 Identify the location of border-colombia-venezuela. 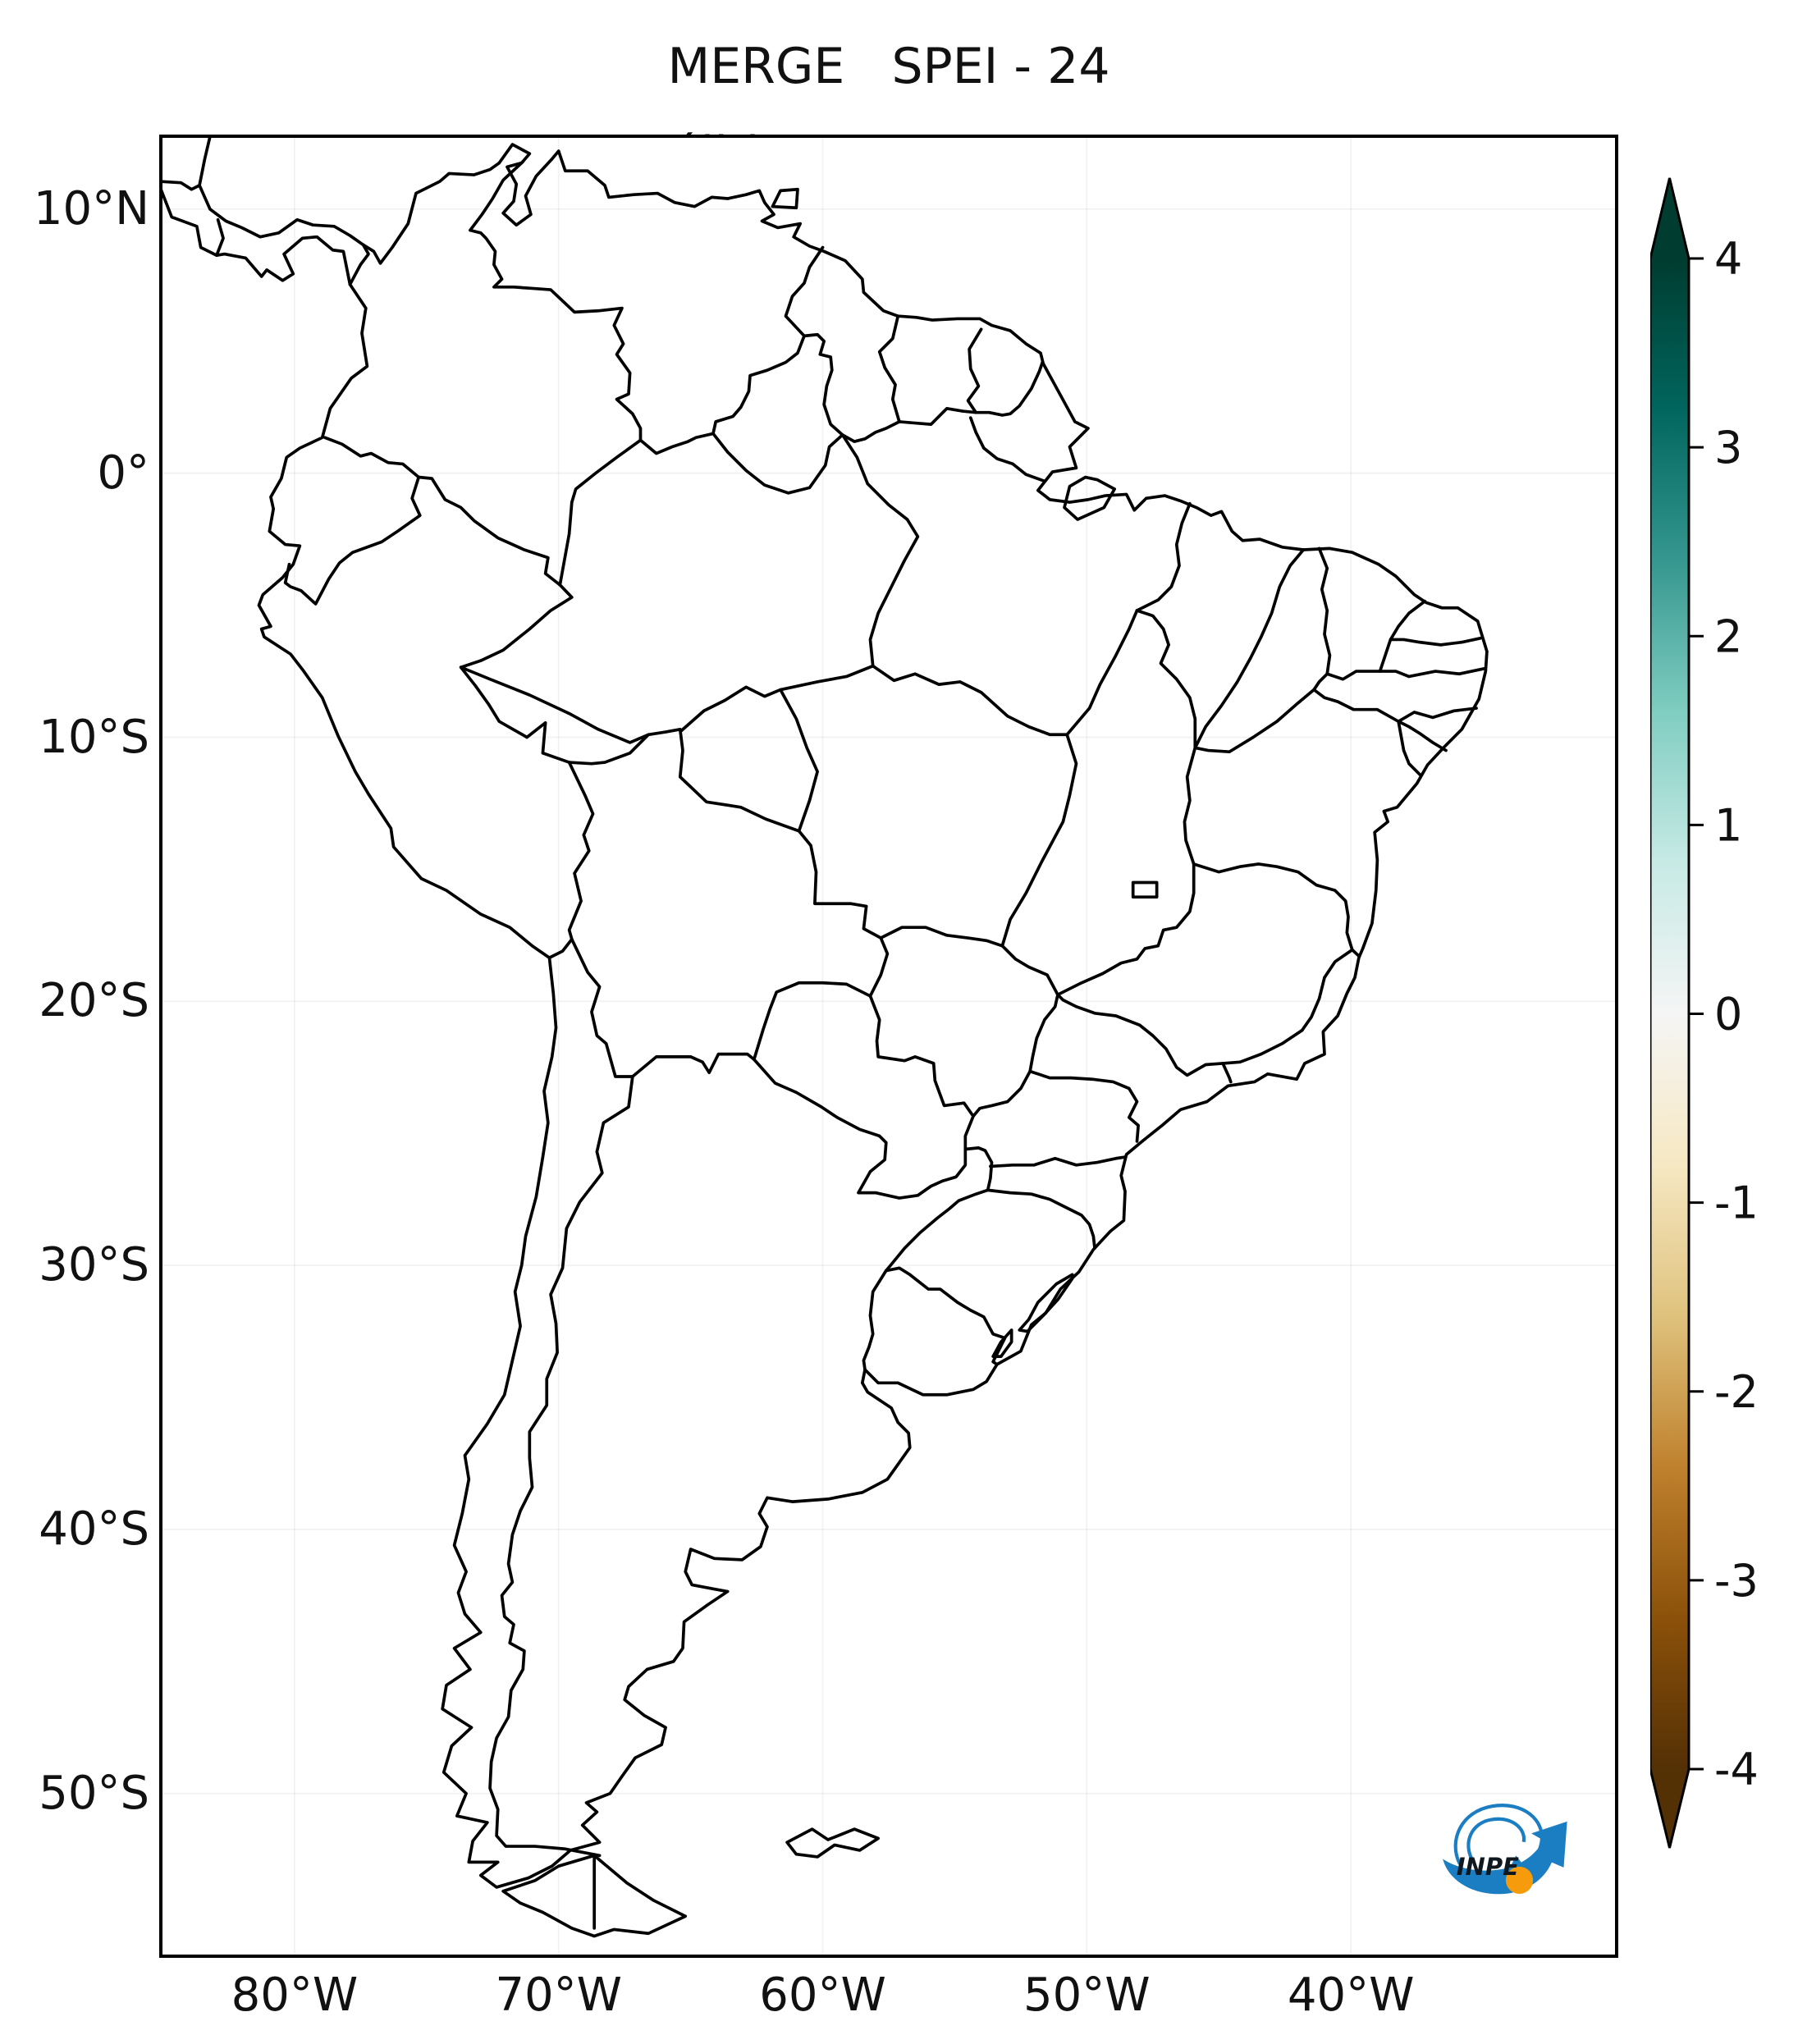
(556, 301).